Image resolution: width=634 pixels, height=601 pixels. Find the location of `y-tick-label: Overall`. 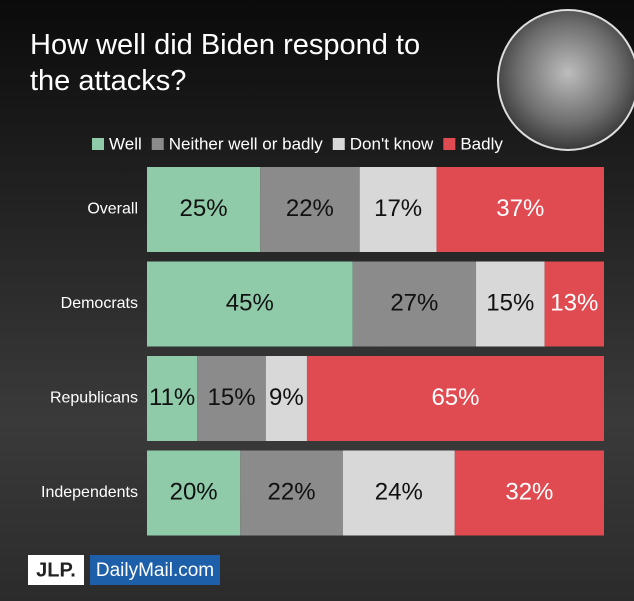

y-tick-label: Overall is located at coordinates (112, 209).